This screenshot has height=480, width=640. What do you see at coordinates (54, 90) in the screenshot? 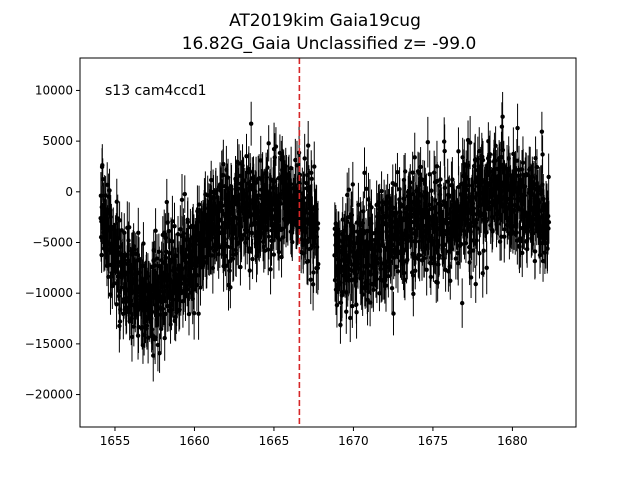
I see `y-tick-label: 10000` at bounding box center [54, 90].